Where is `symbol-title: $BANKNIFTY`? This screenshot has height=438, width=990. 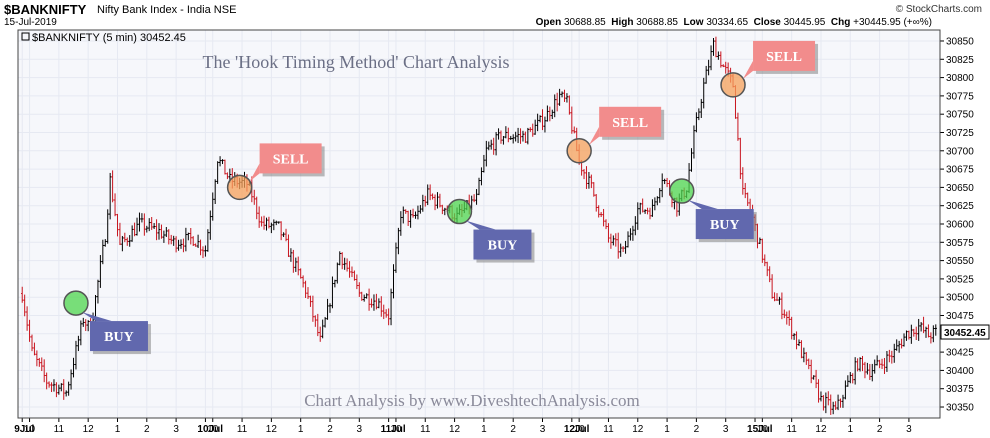 symbol-title: $BANKNIFTY is located at coordinates (45, 9).